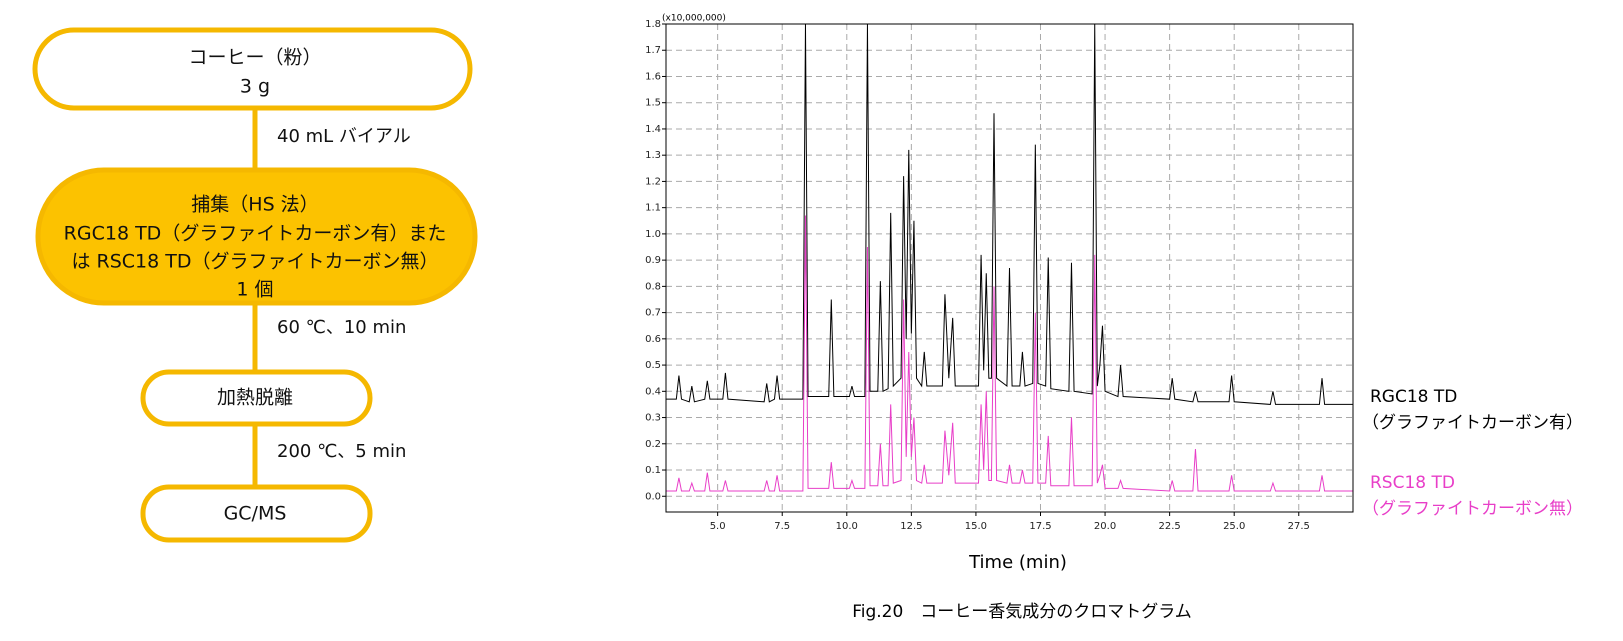 The image size is (1623, 641). Describe the element at coordinates (653, 418) in the screenshot. I see `y-tick-label: 0.3` at that location.